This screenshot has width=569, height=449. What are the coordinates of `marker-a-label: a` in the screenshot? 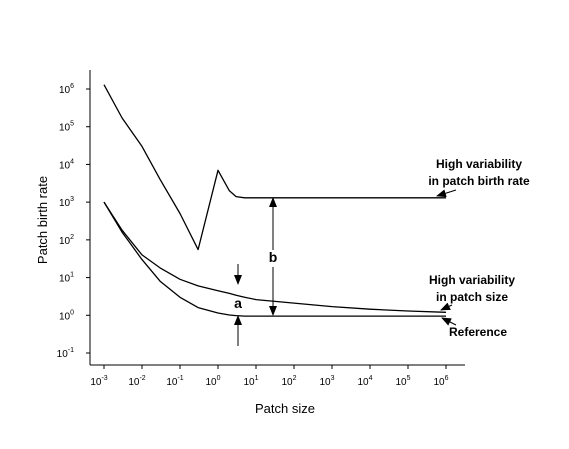 It's located at (238, 303).